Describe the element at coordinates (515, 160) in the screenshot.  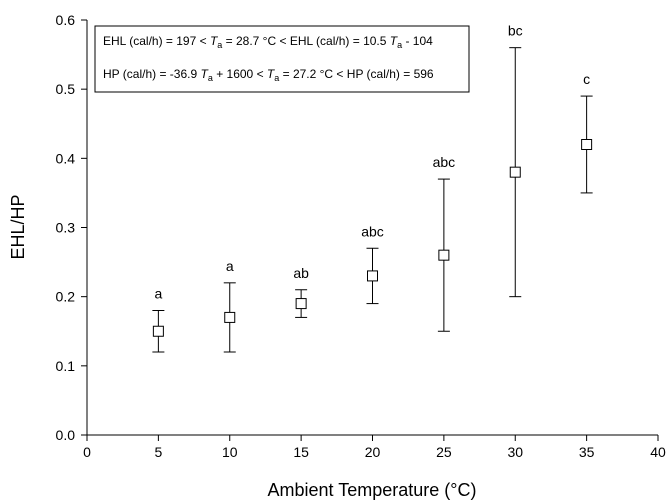
I see `data-point-group: bc` at that location.